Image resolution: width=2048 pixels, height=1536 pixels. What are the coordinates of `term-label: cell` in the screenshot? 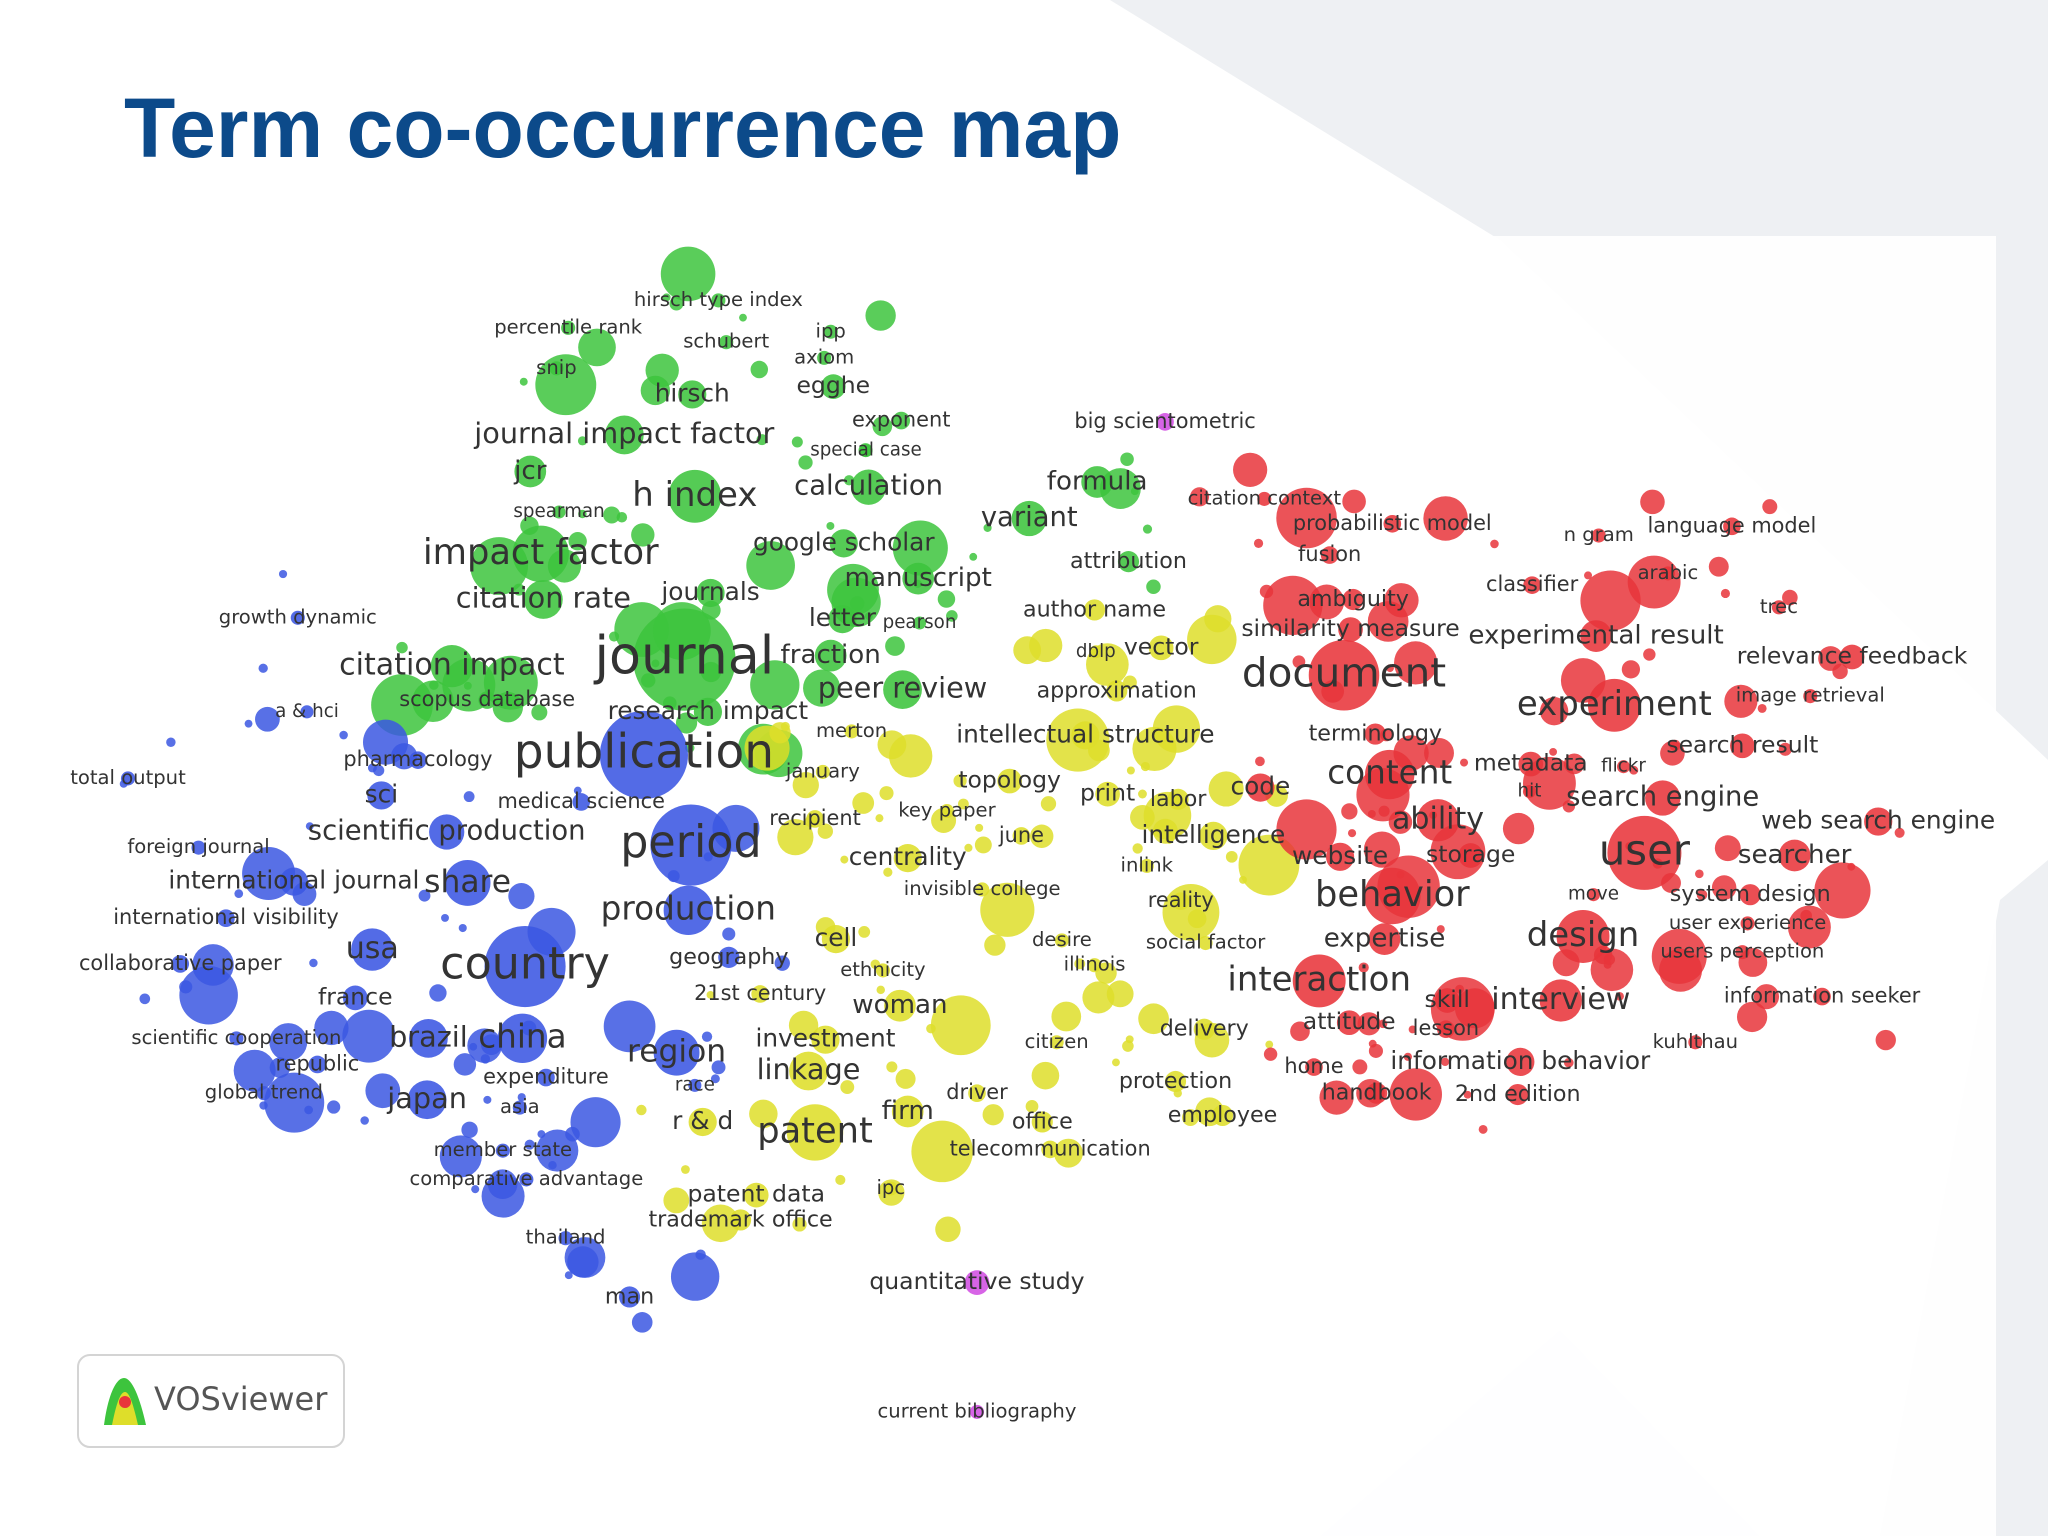 It's located at (836, 937).